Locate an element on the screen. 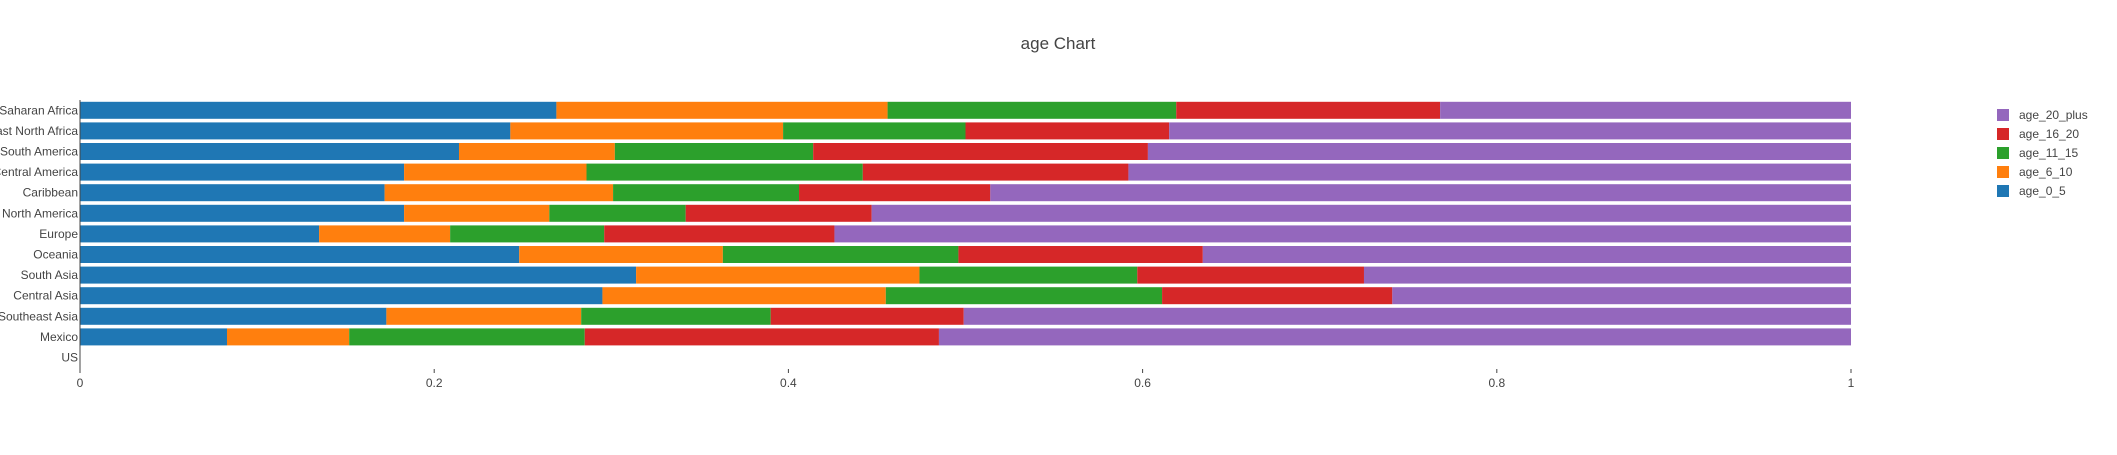  y-tick-label: Caribbean is located at coordinates (50, 193).